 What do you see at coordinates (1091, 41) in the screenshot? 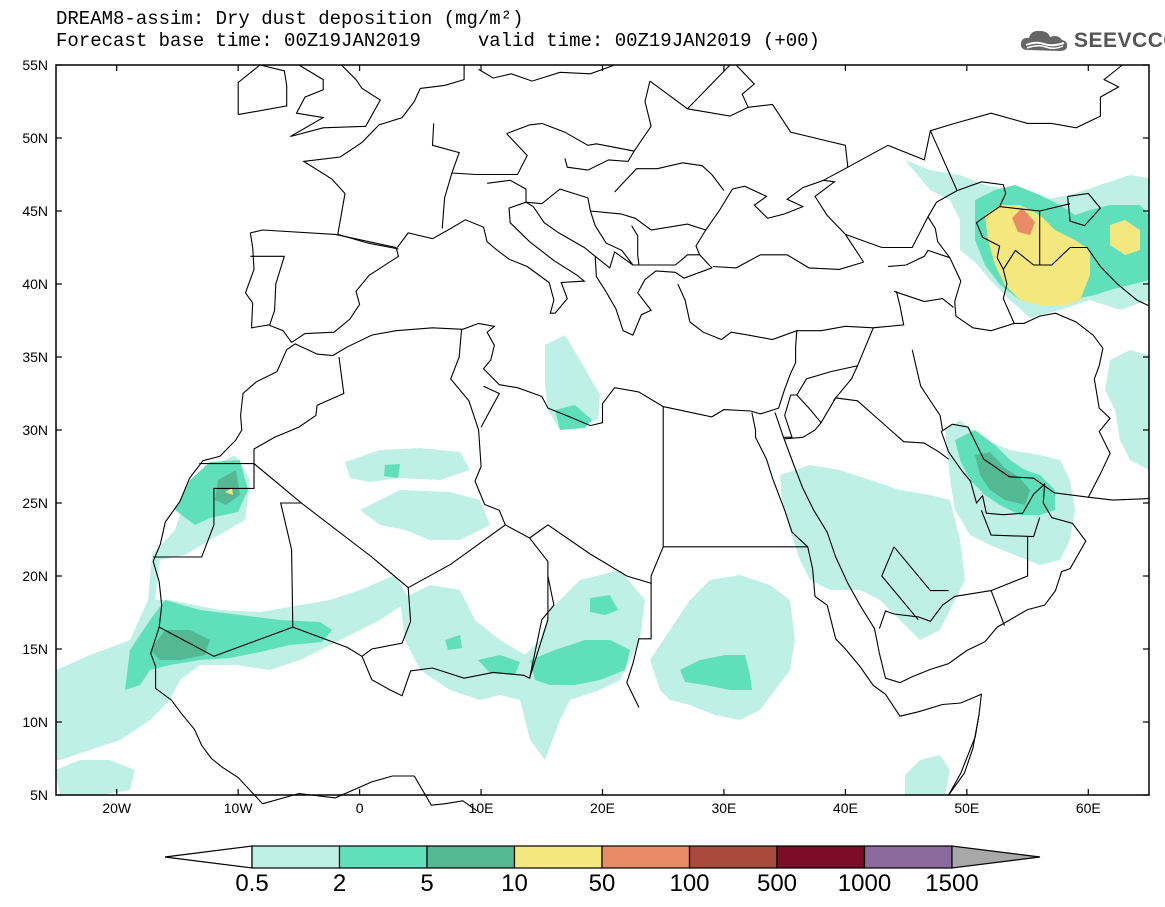
I see `logo: SEEVCCC` at bounding box center [1091, 41].